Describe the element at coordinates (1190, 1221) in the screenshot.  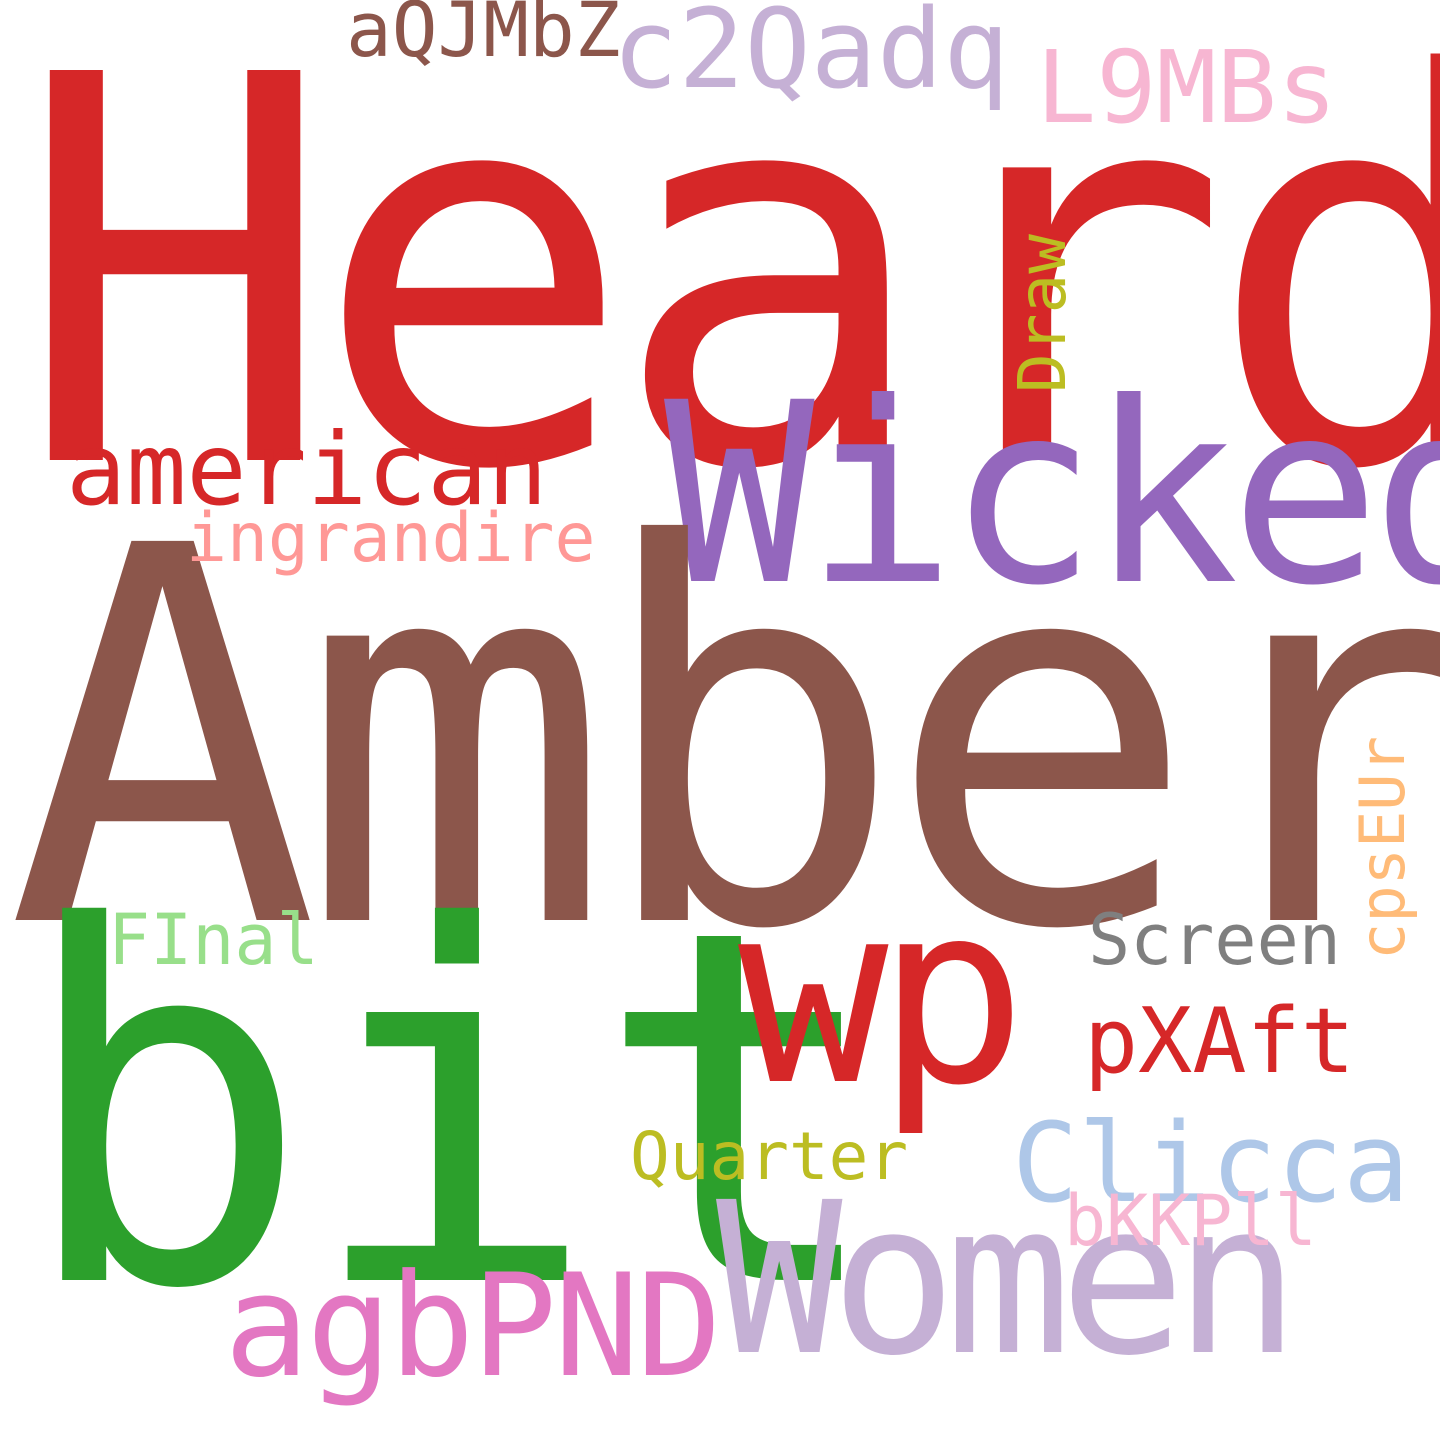
I see `word-bkkpll: bKKPll` at that location.